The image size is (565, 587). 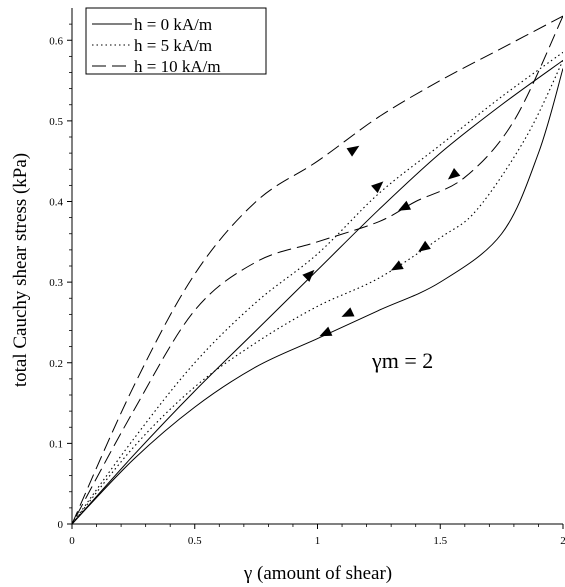 I want to click on y-tick-label: 0, so click(x=61, y=525).